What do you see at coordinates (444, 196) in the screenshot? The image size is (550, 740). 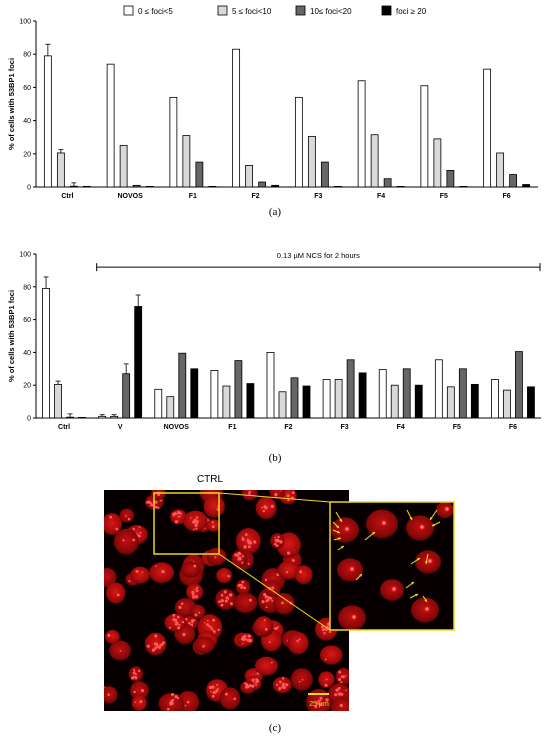 I see `x-tick-label: F5` at bounding box center [444, 196].